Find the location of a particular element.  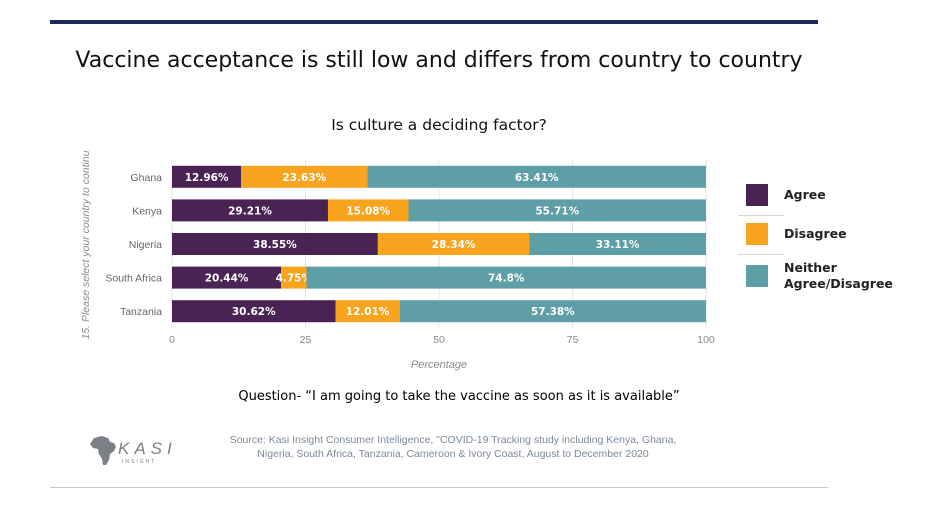

y-tick-label: Kenya is located at coordinates (147, 211).